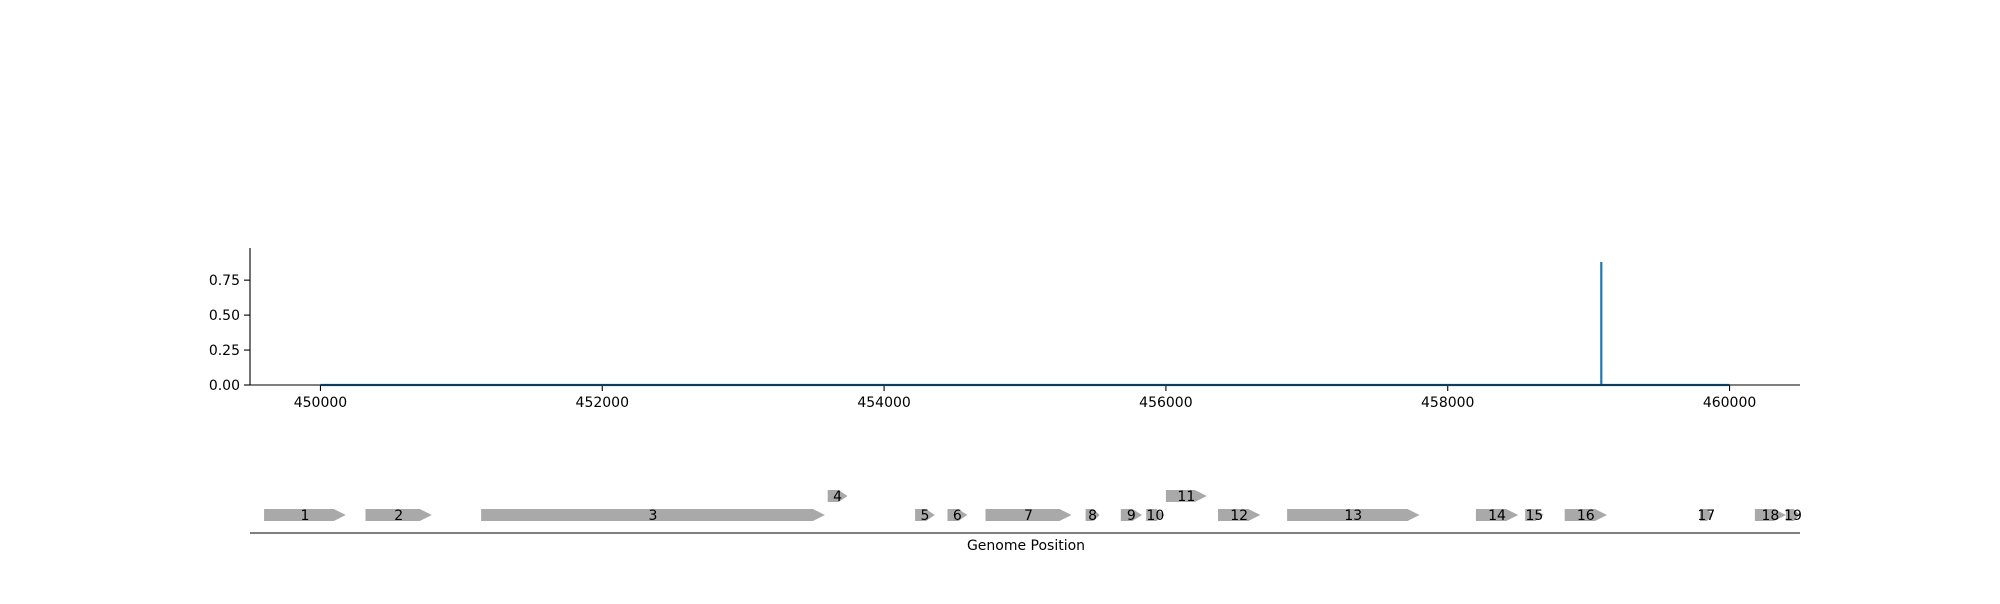 This screenshot has height=604, width=2000. I want to click on y-tick-label: 0.00, so click(224, 386).